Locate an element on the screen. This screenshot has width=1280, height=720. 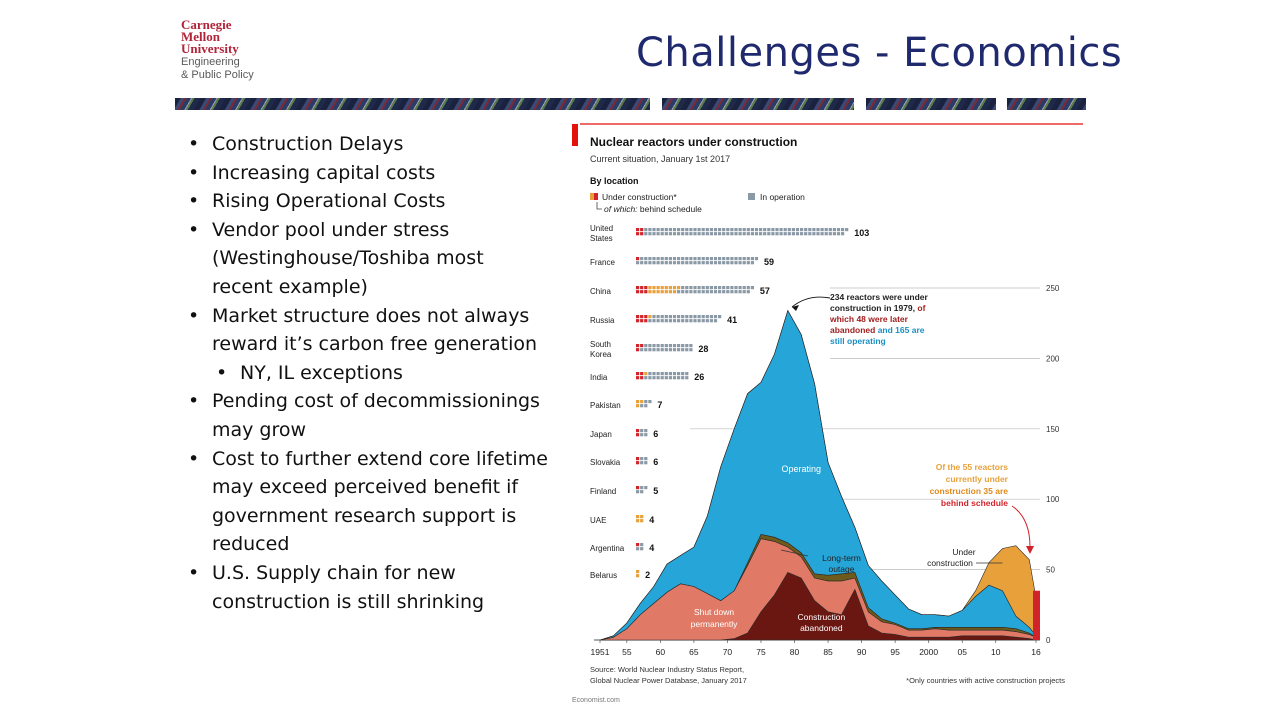
credit: Economist.com is located at coordinates (596, 700).